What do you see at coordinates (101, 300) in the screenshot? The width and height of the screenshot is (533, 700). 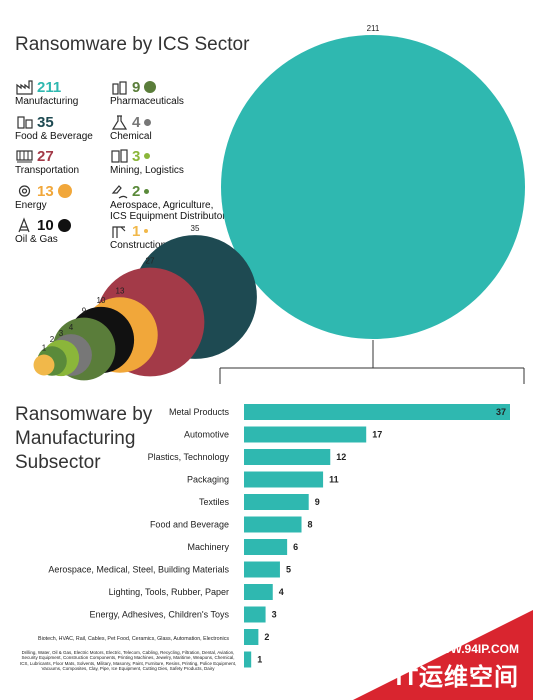 I see `bubble-value-label: 10` at bounding box center [101, 300].